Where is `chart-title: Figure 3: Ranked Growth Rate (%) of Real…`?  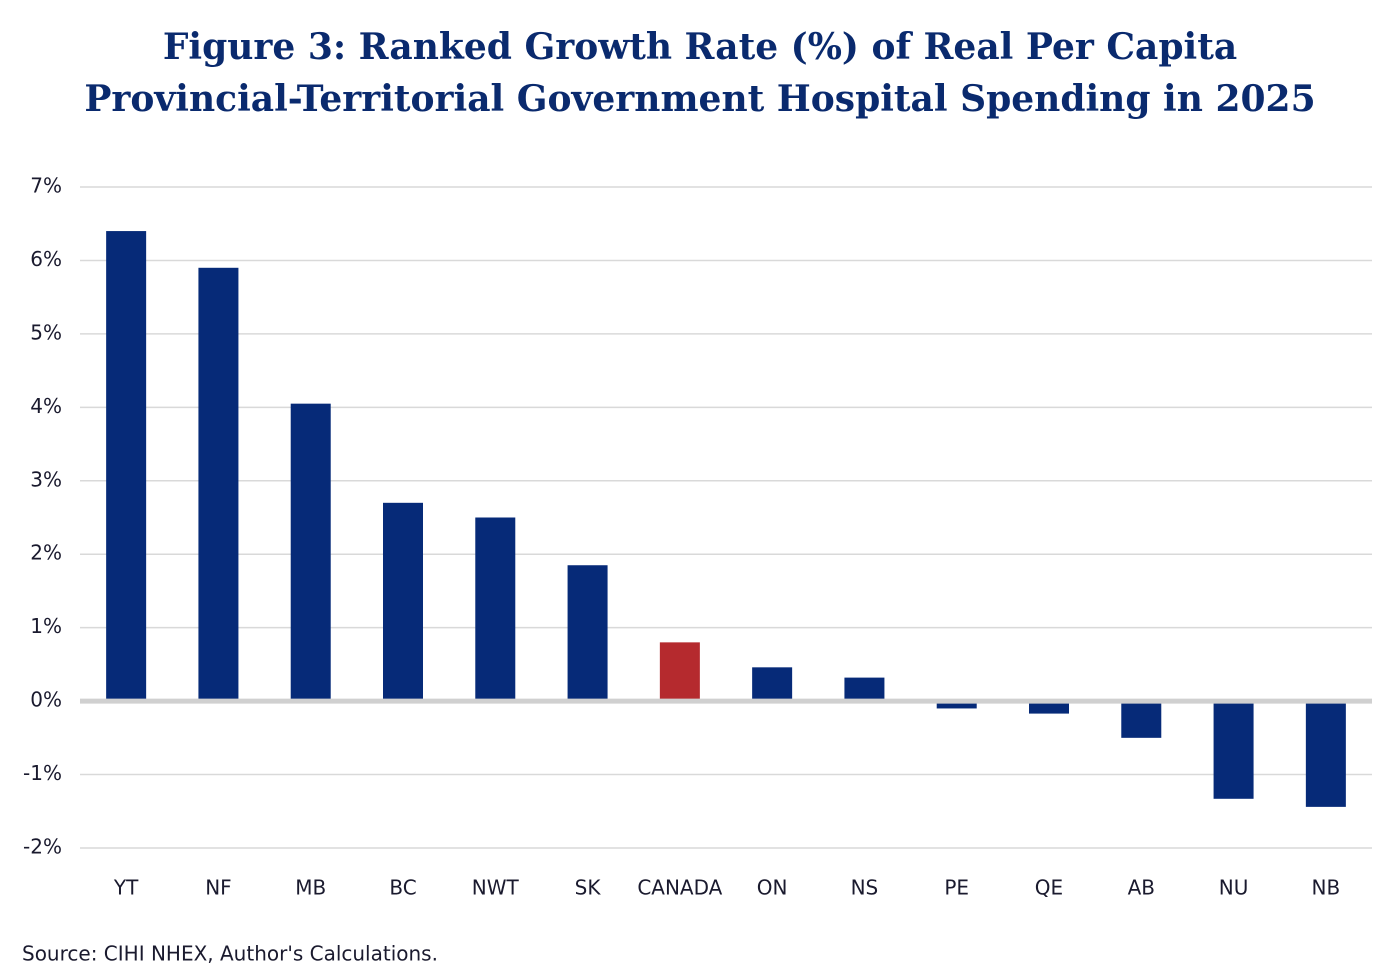 chart-title: Figure 3: Ranked Growth Rate (%) of Real… is located at coordinates (700, 47).